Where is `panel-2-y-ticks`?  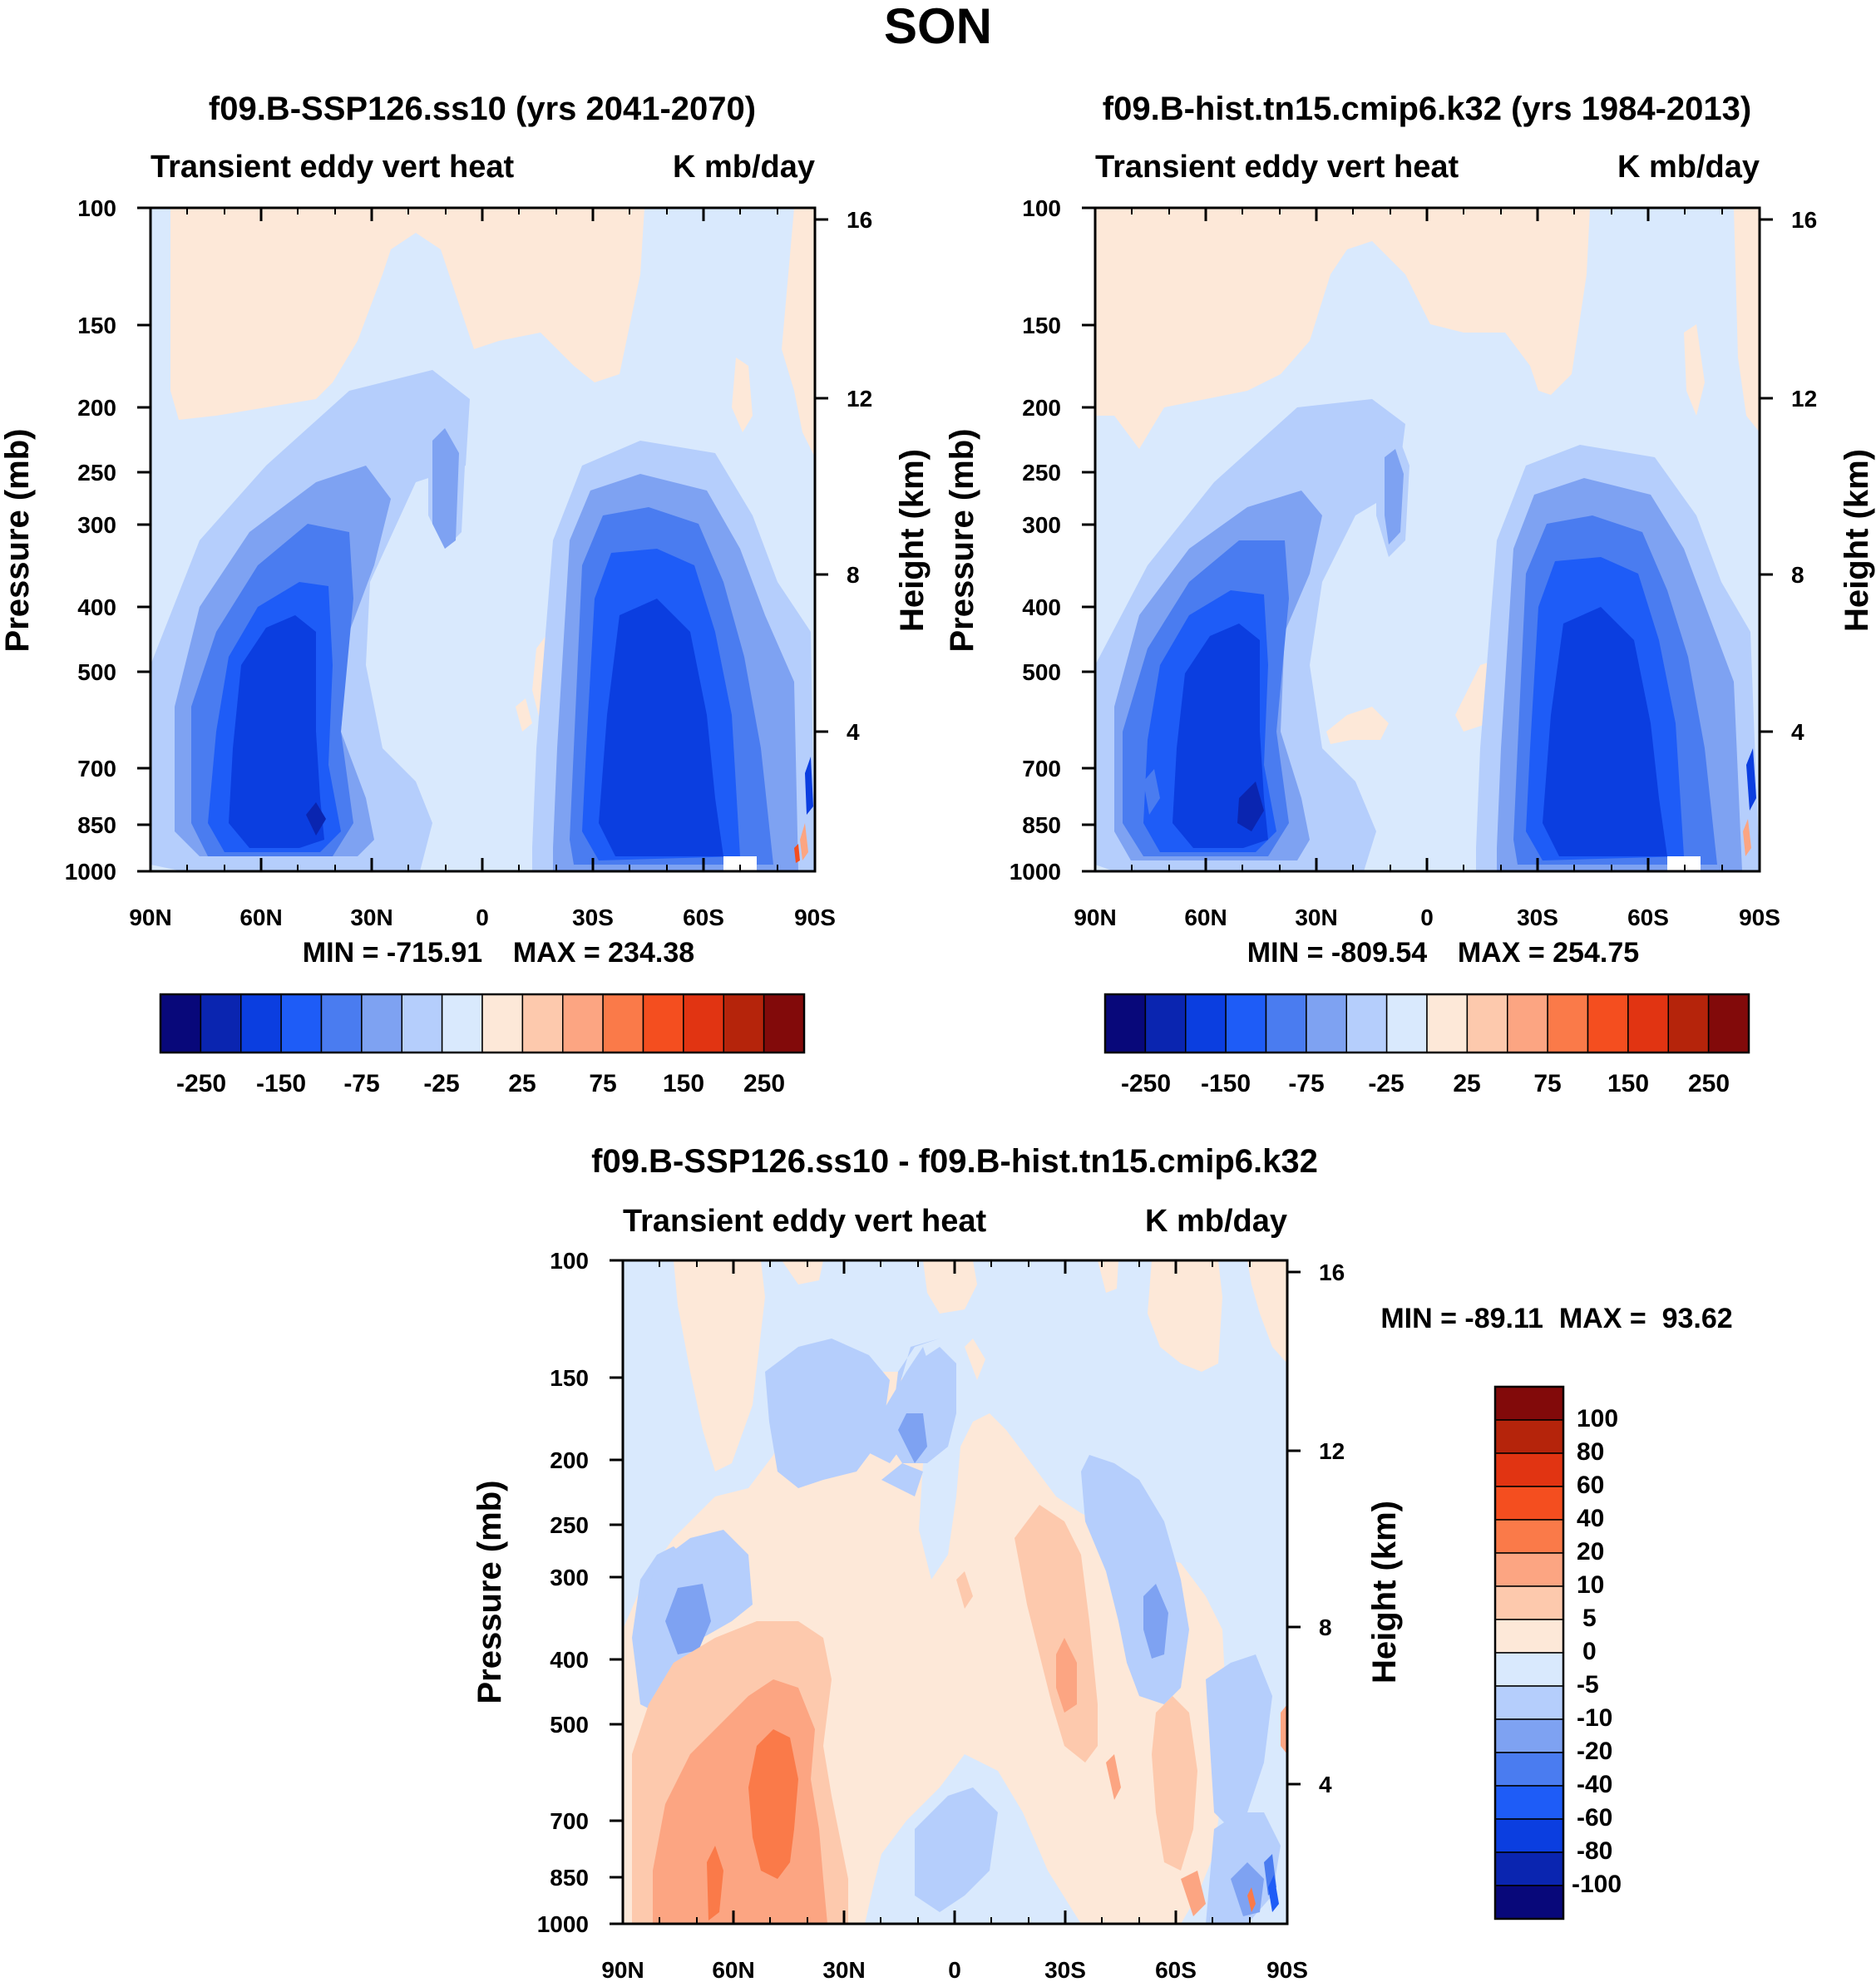 panel-2-y-ticks is located at coordinates (1427, 539).